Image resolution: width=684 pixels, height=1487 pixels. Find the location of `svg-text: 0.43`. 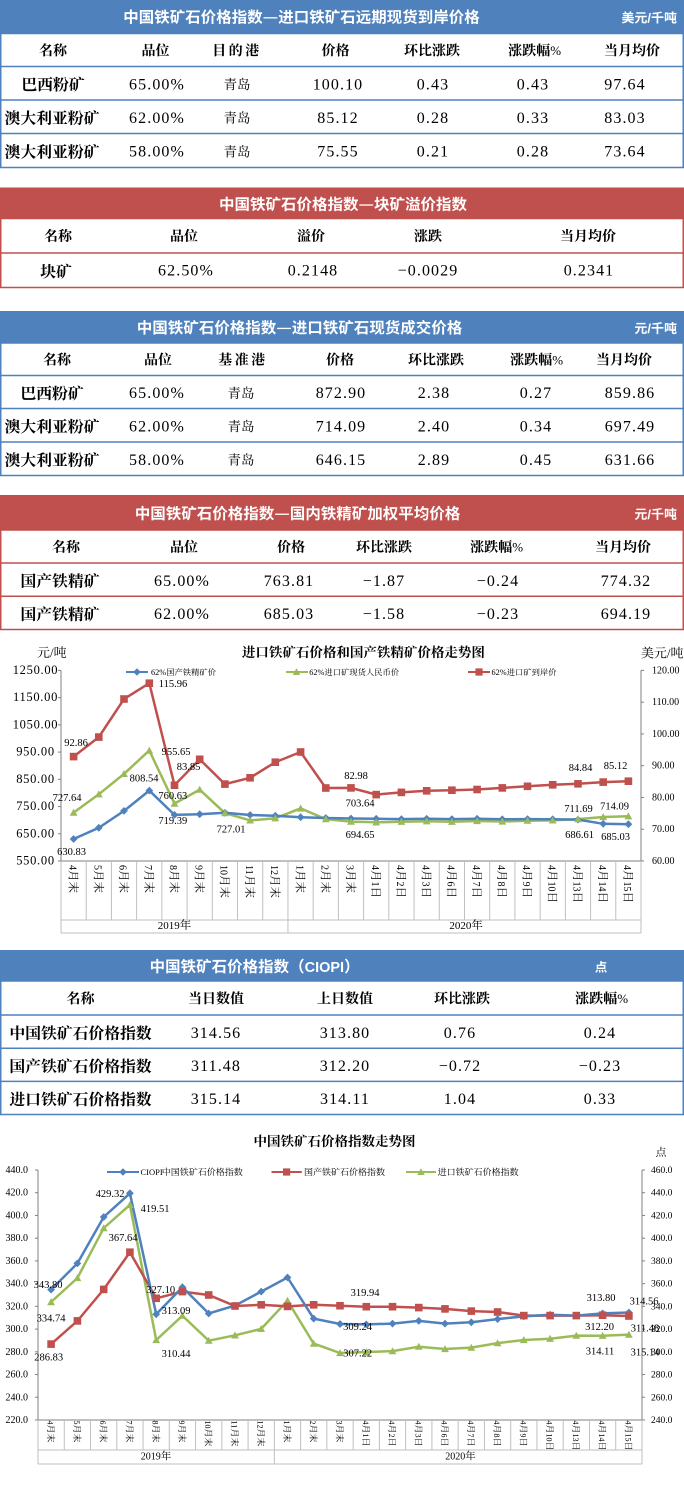

svg-text: 0.43 is located at coordinates (533, 84).